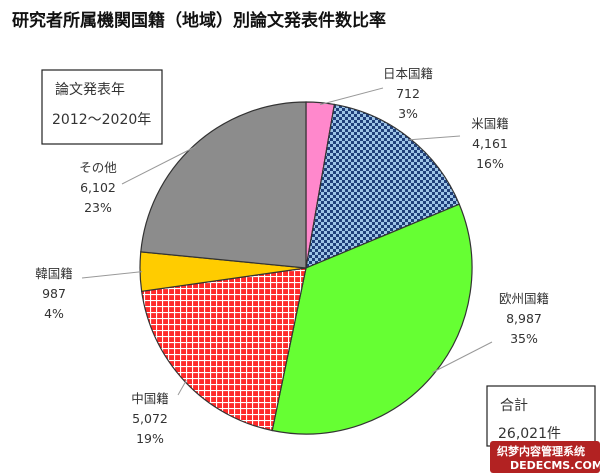 The image size is (602, 475). I want to click on label-percent-japan: 3%, so click(408, 113).